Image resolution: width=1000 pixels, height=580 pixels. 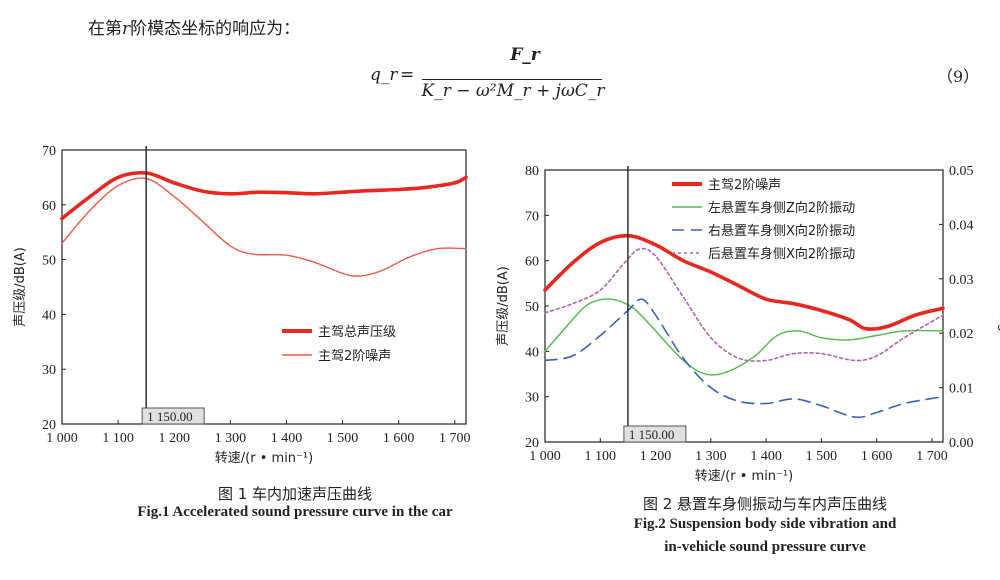 I want to click on legend-label: 左悬置车身侧Z向2阶振动, so click(x=781, y=208).